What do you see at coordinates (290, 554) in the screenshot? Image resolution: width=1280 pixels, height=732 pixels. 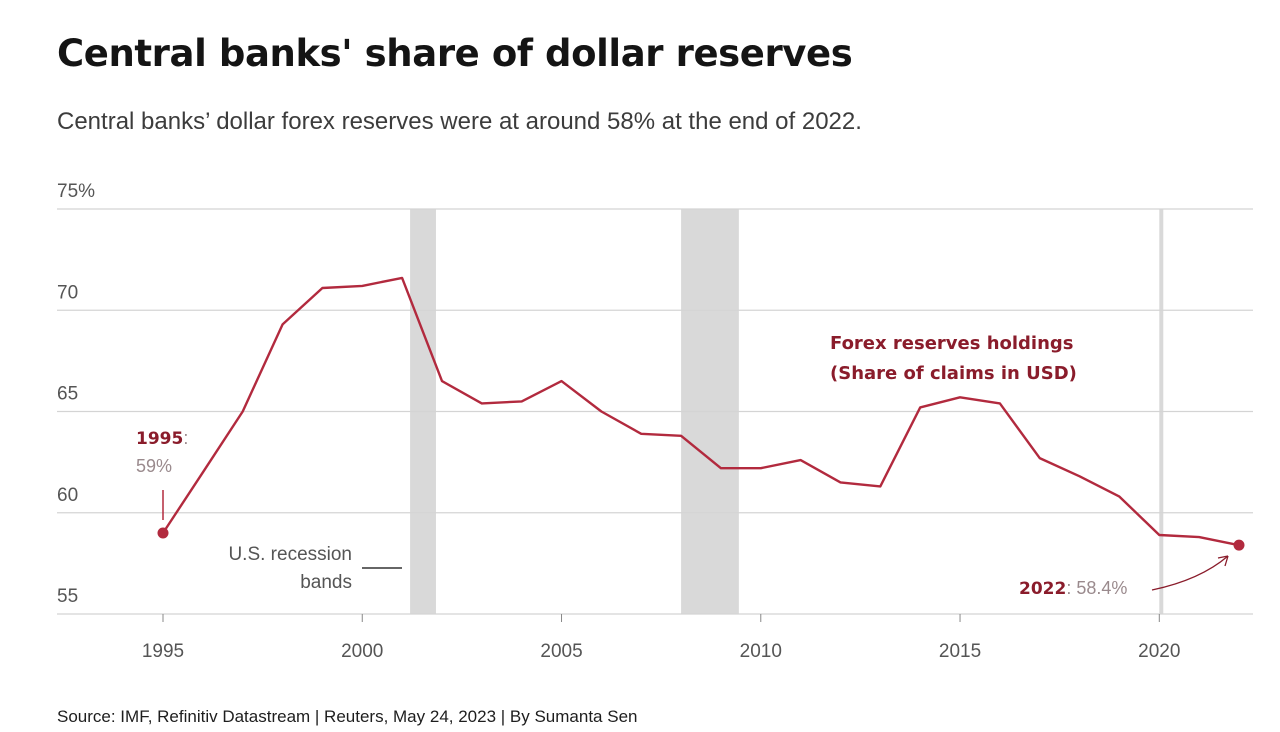 I see `recession-legend-line1: U.S. recession` at bounding box center [290, 554].